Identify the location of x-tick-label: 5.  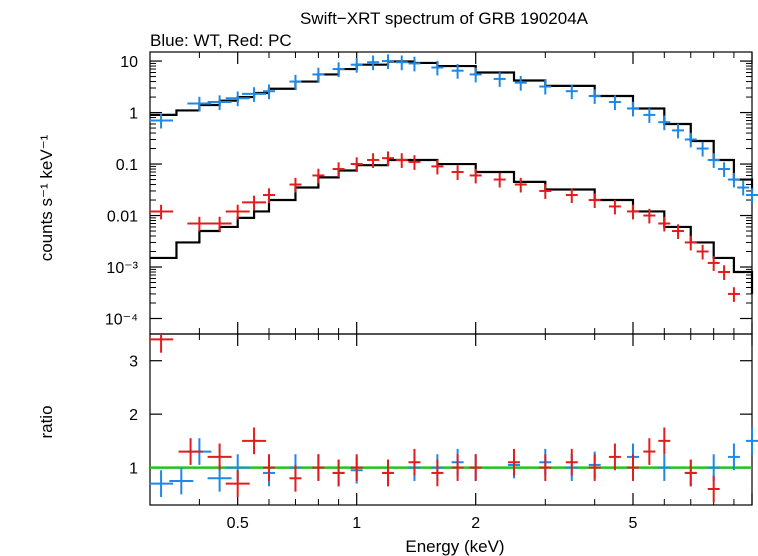
(633, 523).